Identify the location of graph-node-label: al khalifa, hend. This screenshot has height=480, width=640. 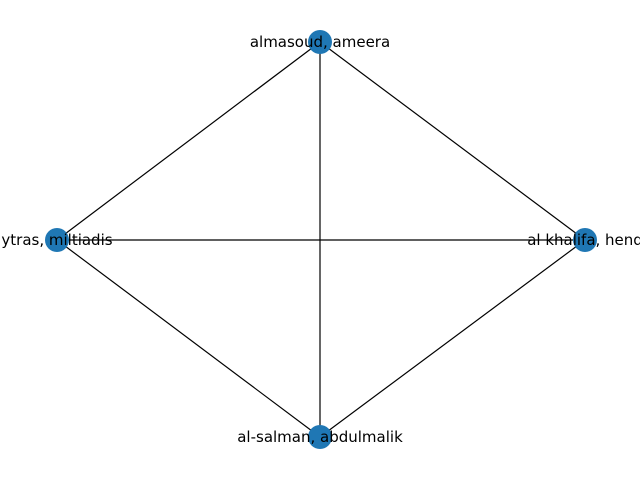
(583, 240).